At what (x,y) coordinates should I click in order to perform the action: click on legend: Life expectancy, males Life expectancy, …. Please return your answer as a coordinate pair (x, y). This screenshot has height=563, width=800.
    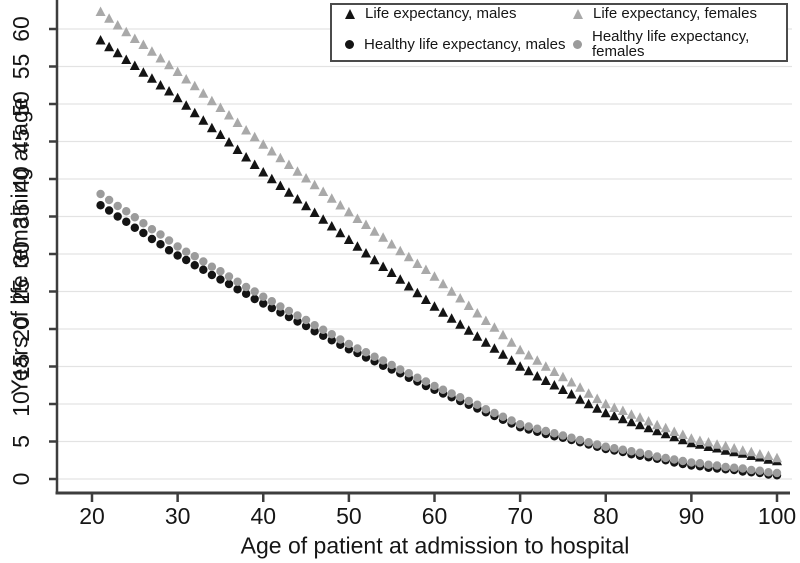
    Looking at the image, I should click on (559, 32).